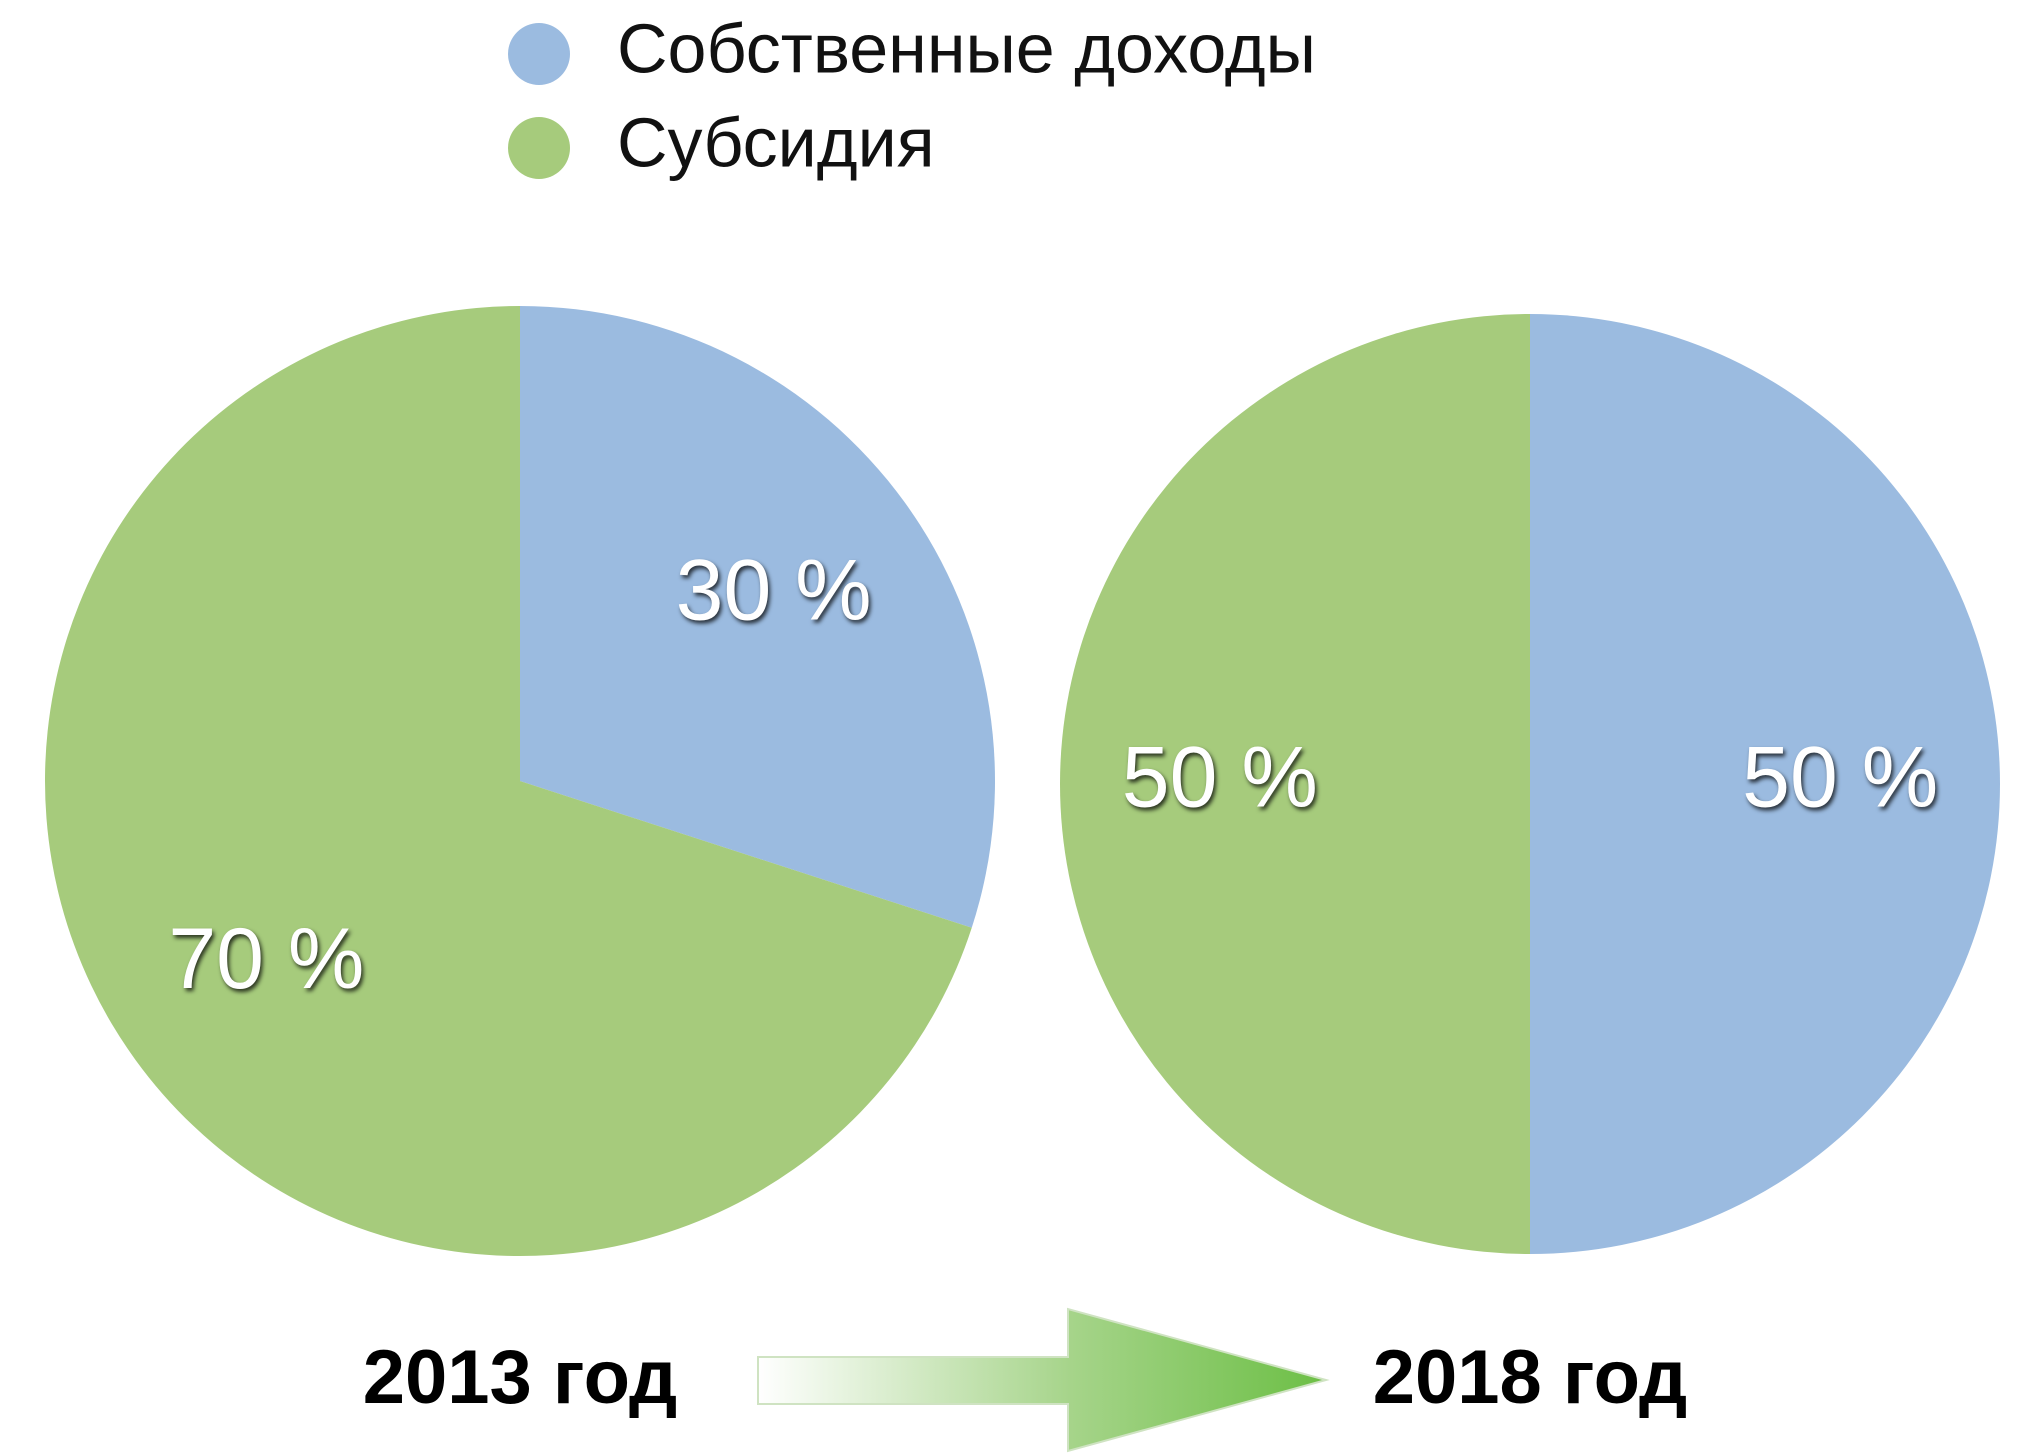 The image size is (2023, 1454). I want to click on pie-slice, so click(757, 617).